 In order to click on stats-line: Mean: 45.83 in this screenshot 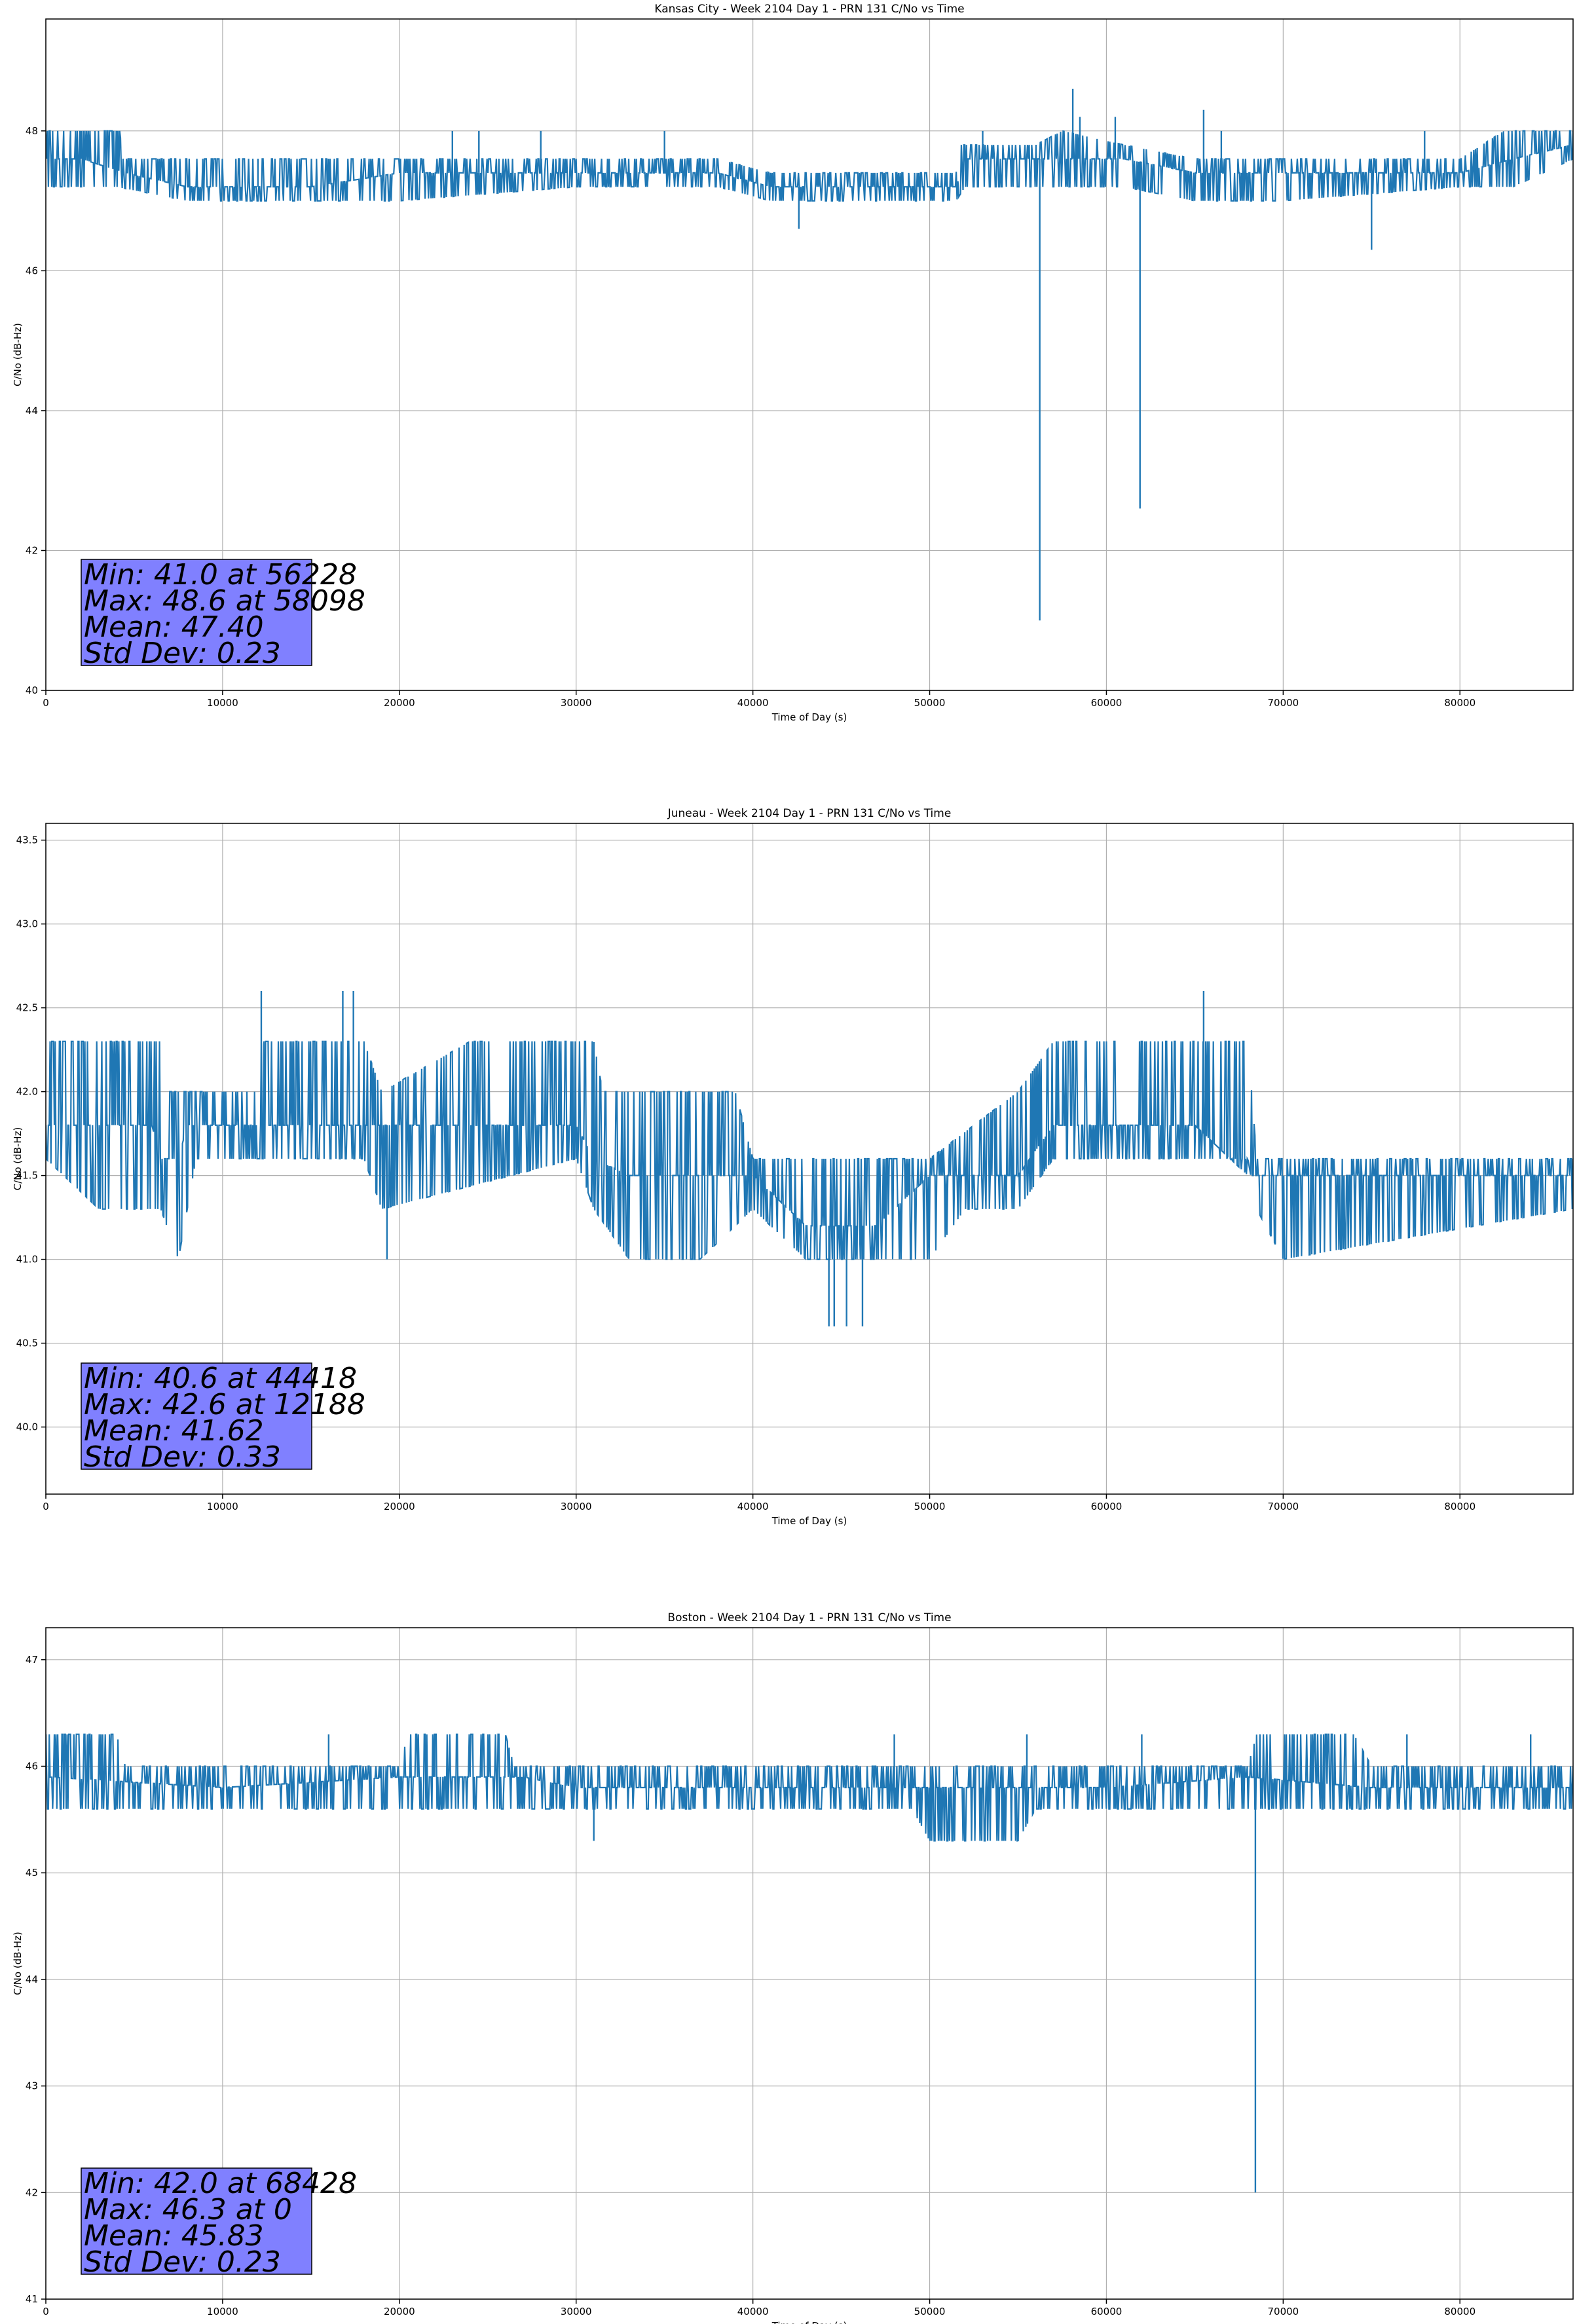, I will do `click(174, 2236)`.